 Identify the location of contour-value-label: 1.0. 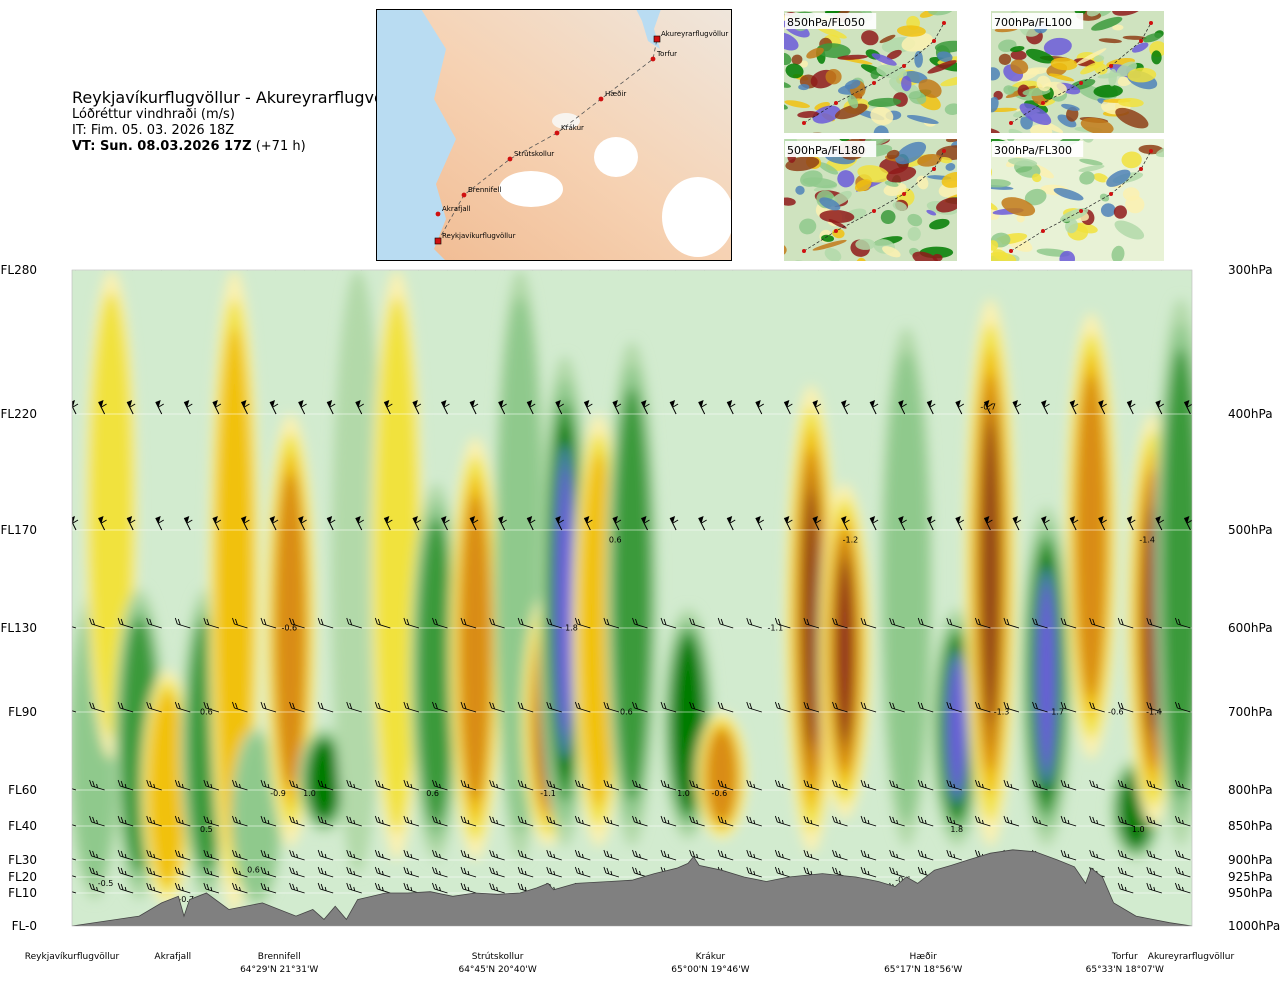
(309, 793).